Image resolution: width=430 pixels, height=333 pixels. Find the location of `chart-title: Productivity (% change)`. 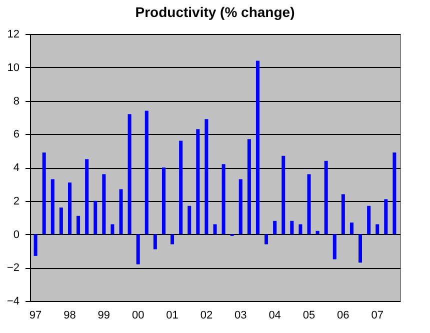

chart-title: Productivity (% change) is located at coordinates (215, 12).